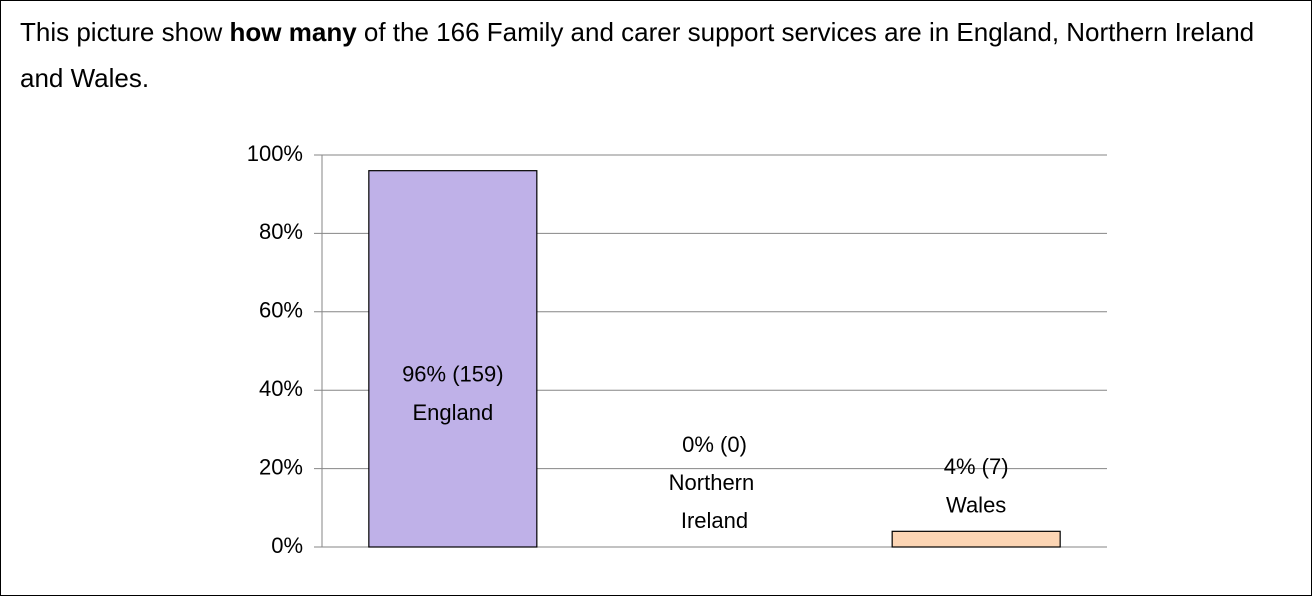 The height and width of the screenshot is (596, 1312). I want to click on y-tick-label: 100%, so click(275, 153).